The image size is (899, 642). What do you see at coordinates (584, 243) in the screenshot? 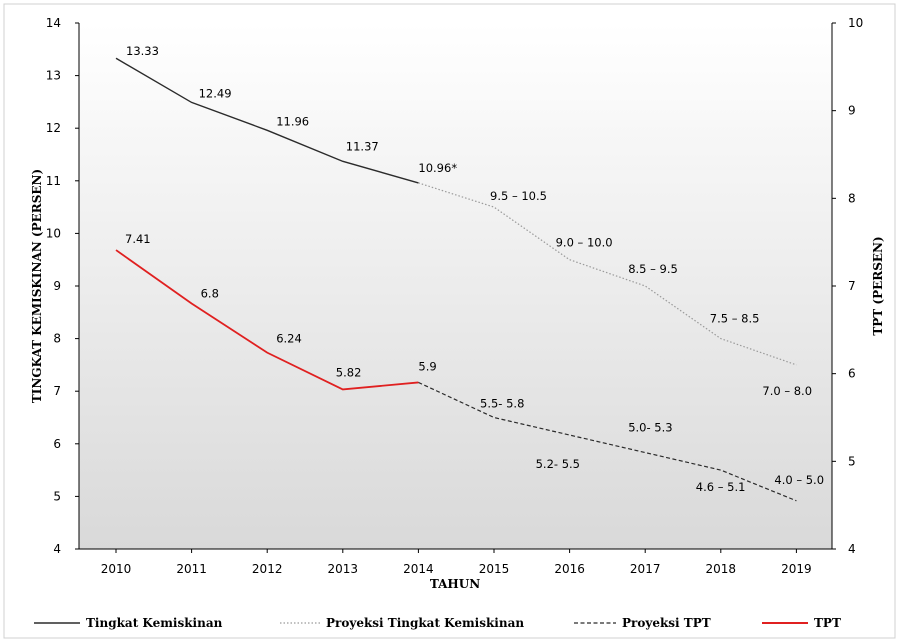
I see `proyeksi-tingkat-kemiskinan-data-label: 9.0 – 10.0` at bounding box center [584, 243].